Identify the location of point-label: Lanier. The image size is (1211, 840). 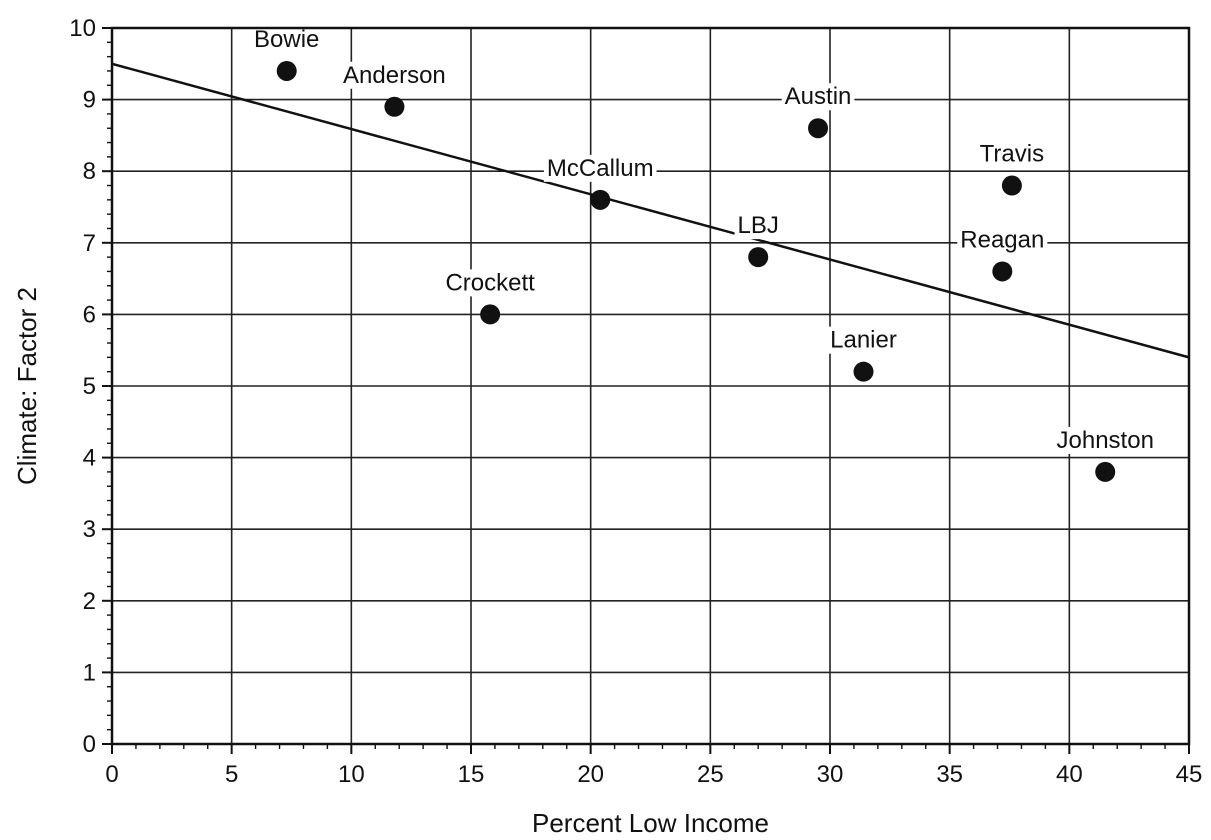
(863, 340).